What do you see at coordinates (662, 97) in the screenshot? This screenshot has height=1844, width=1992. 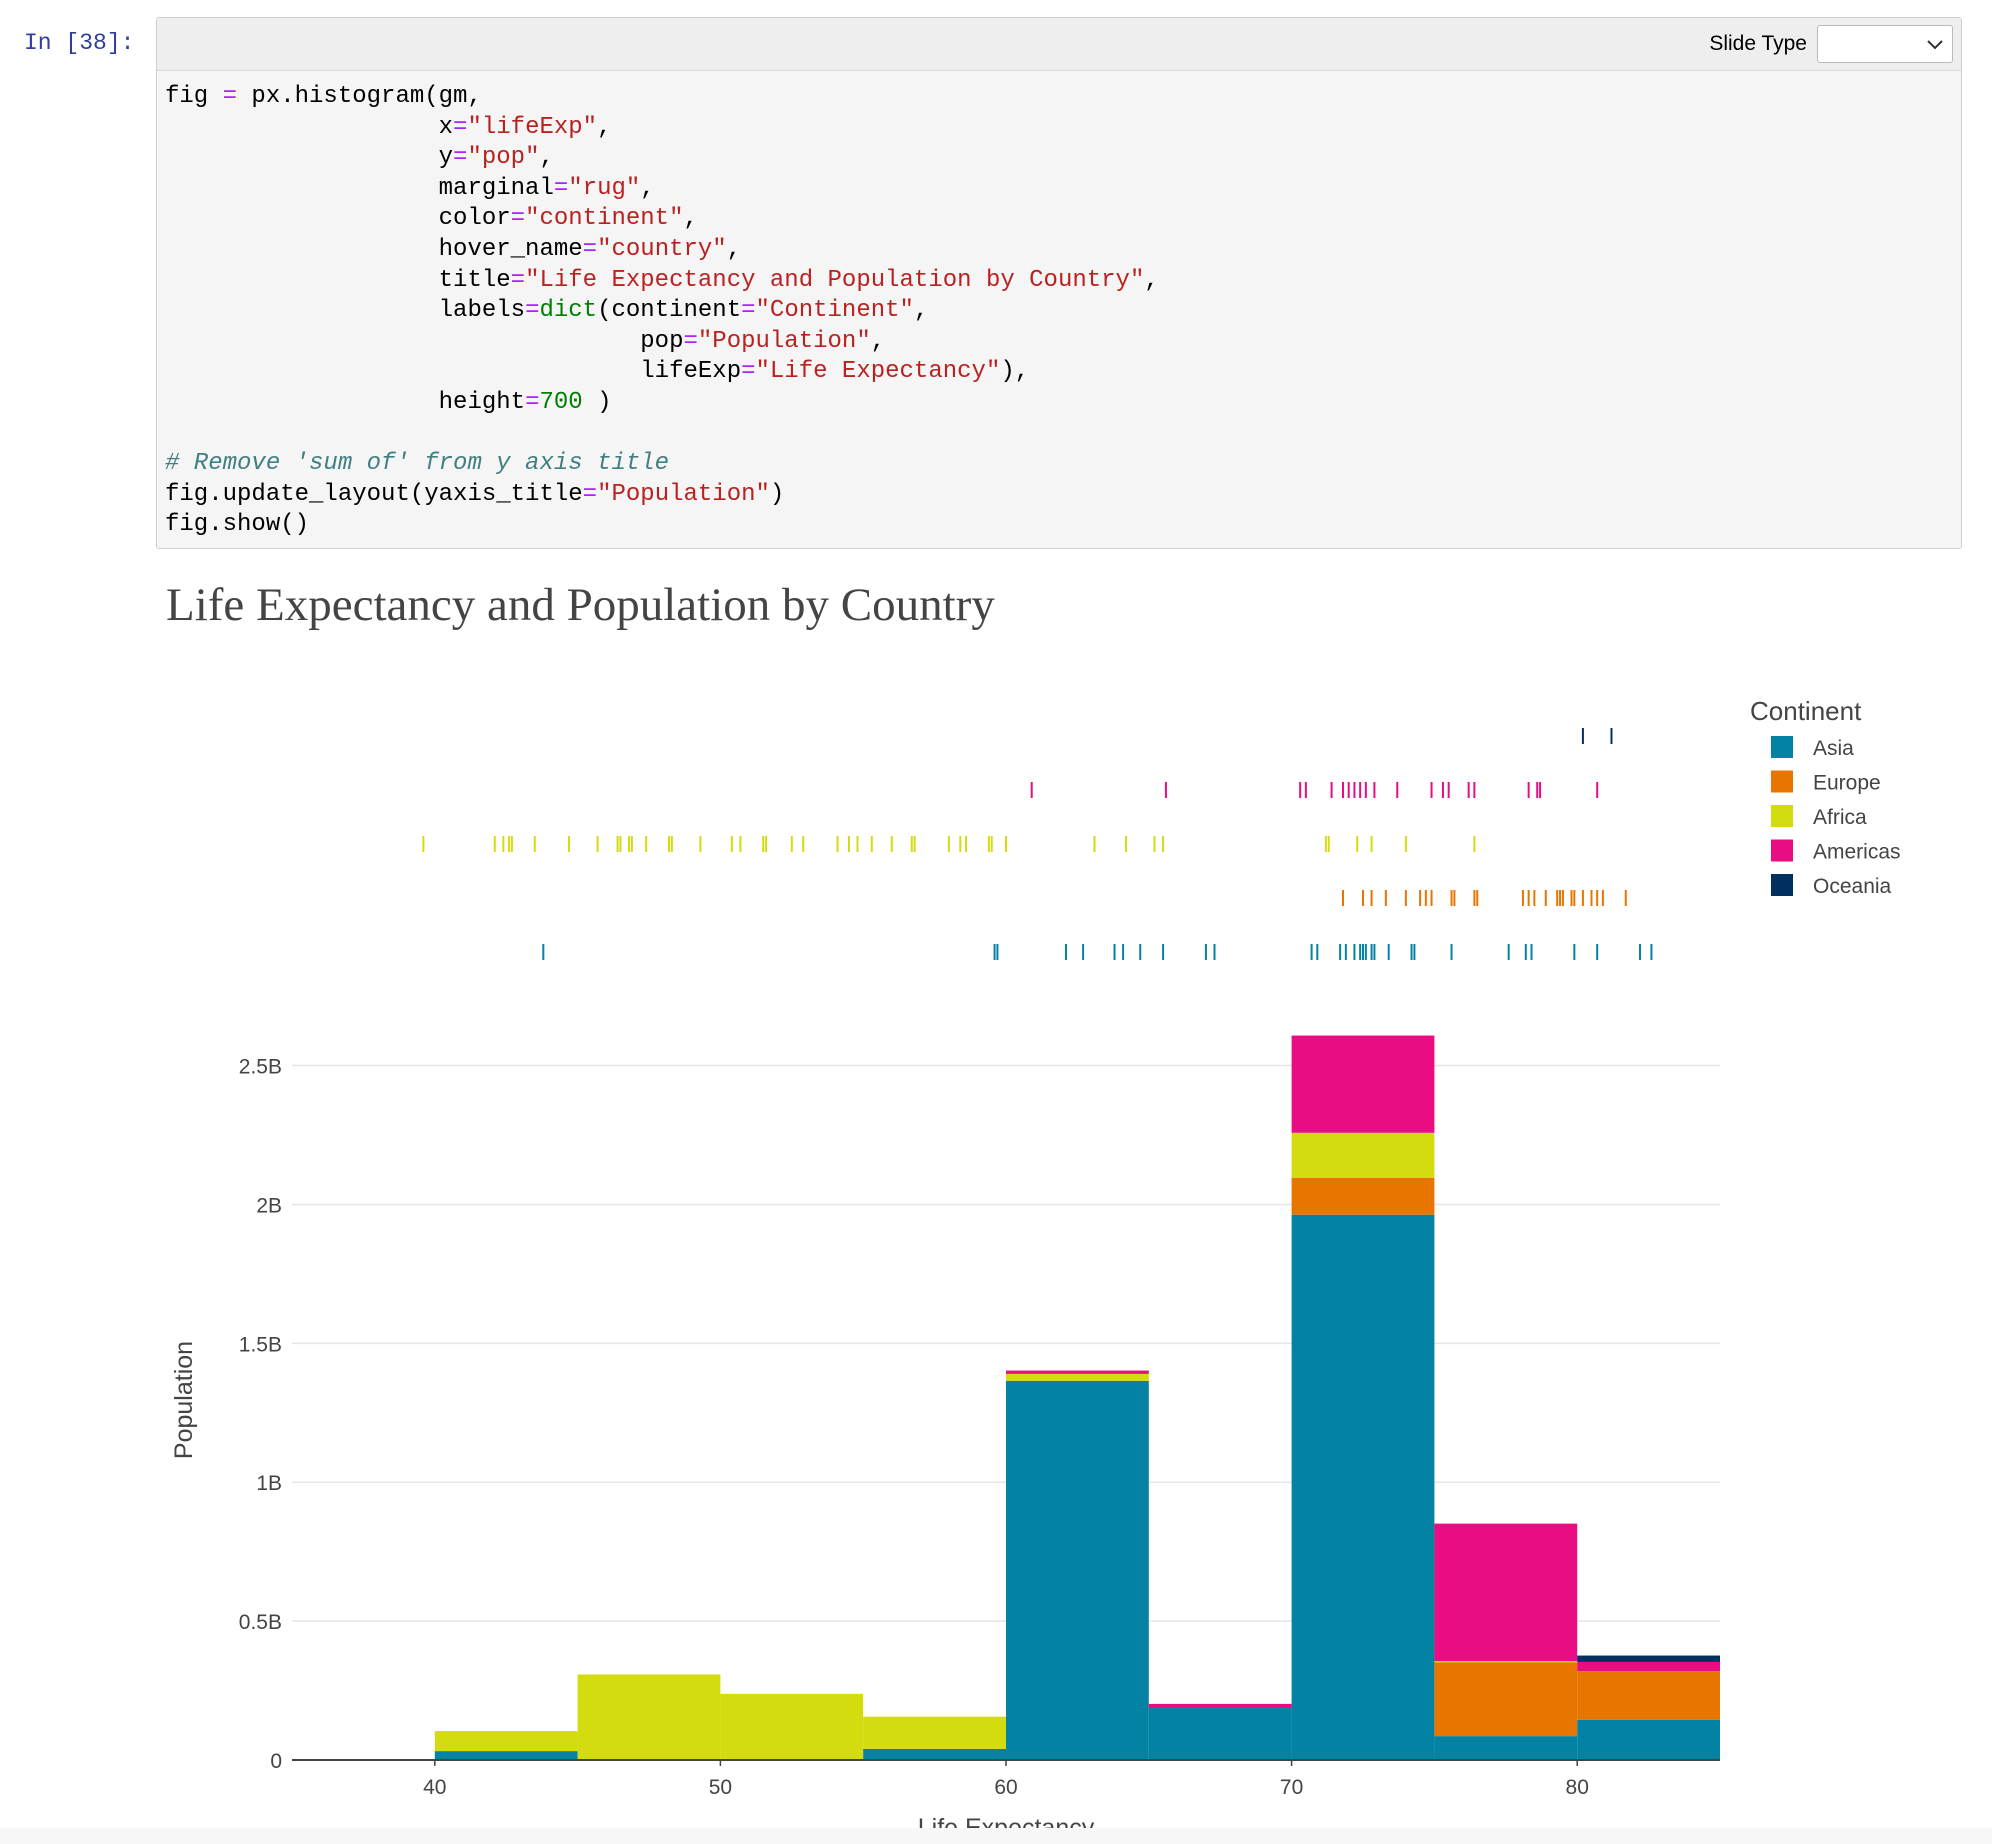 I see `code-line: fig = px.histogram(gm,` at bounding box center [662, 97].